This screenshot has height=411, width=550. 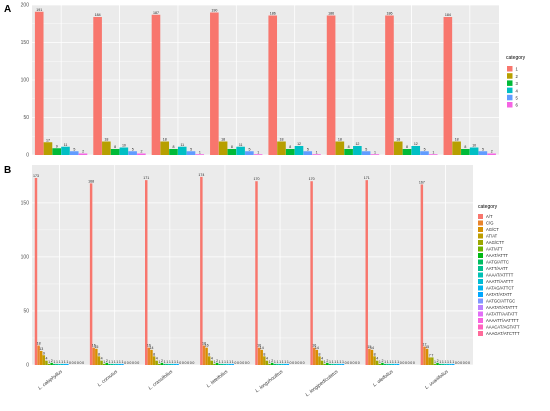 I want to click on panel-a-bar-value-label: 10, so click(x=474, y=146).